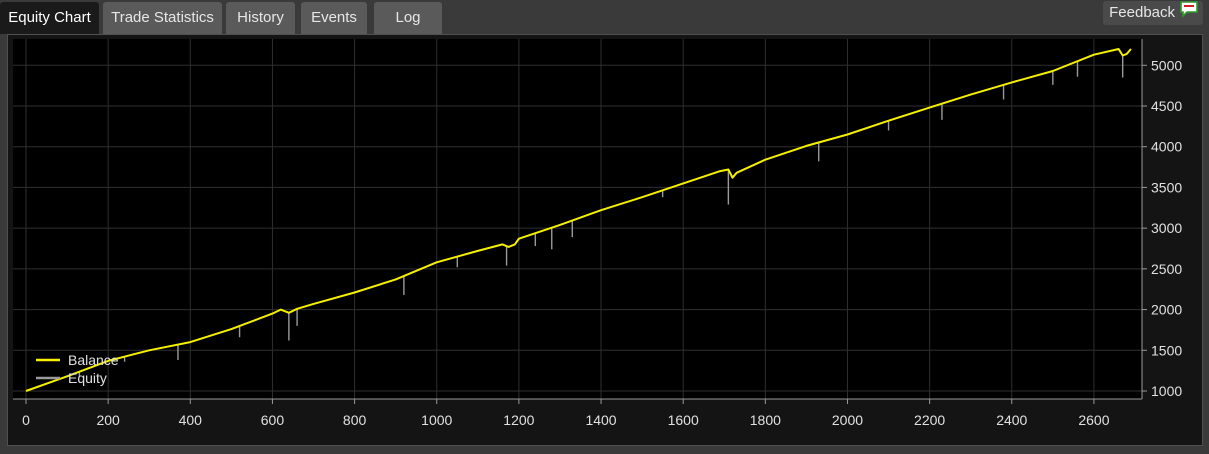 This screenshot has width=1209, height=454. Describe the element at coordinates (1166, 228) in the screenshot. I see `y-tick-label: 3000` at that location.